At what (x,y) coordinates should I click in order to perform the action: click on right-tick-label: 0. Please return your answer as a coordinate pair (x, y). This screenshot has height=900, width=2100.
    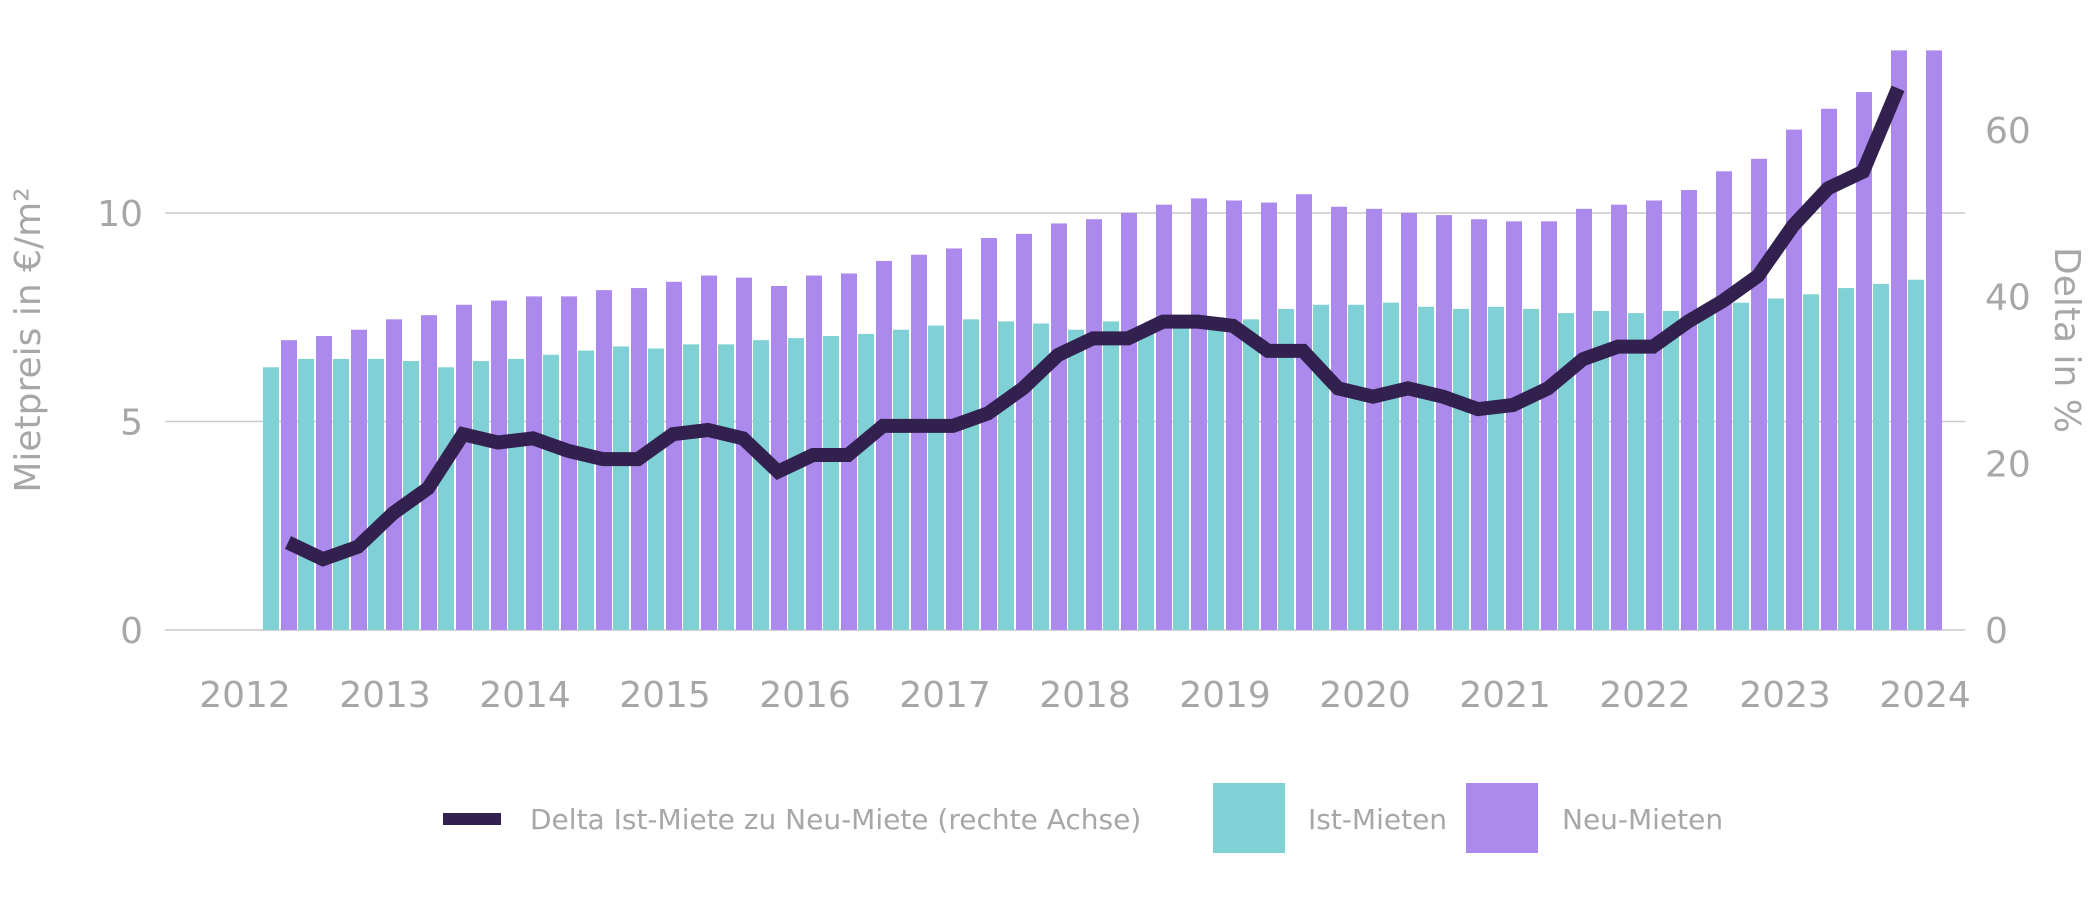
    Looking at the image, I should click on (1996, 631).